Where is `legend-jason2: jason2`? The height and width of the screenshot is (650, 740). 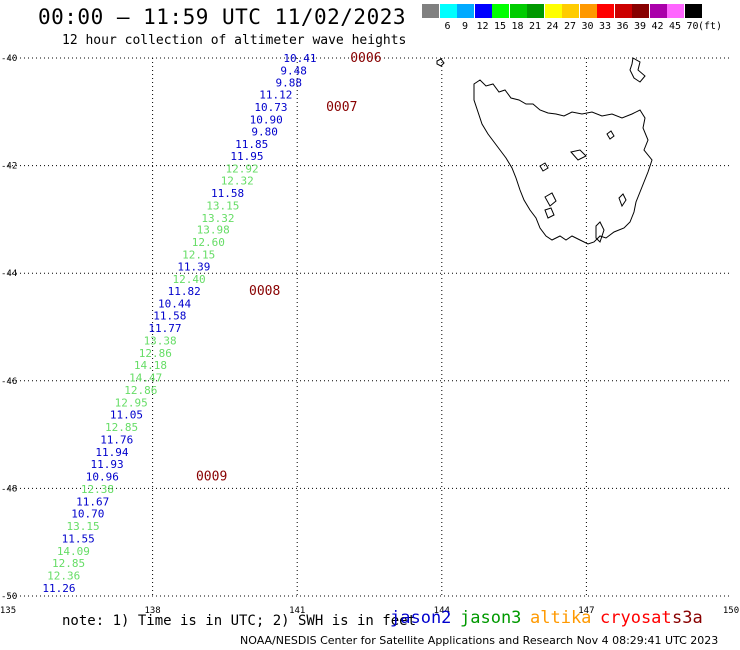 legend-jason2: jason2 is located at coordinates (421, 618).